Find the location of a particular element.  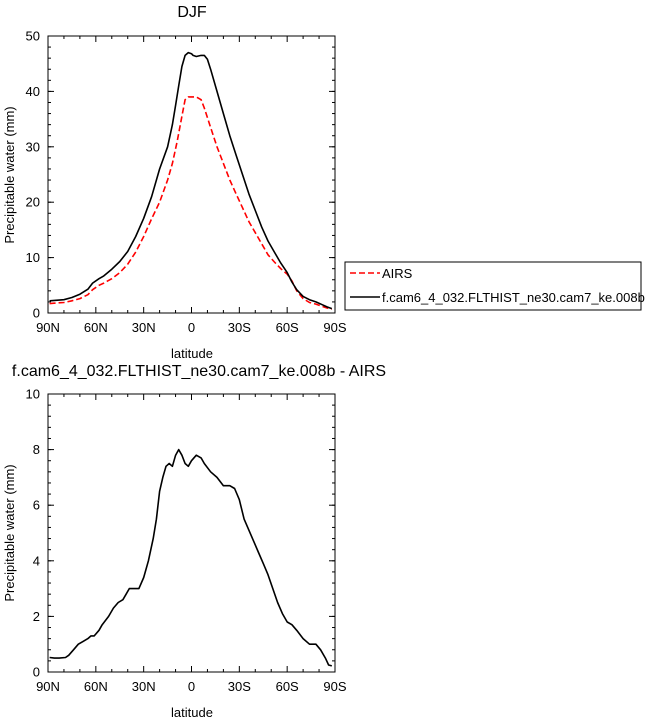

y-tick-label: 8 is located at coordinates (36, 449).